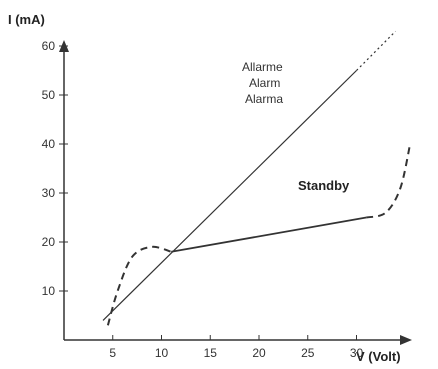 The height and width of the screenshot is (369, 438). Describe the element at coordinates (49, 95) in the screenshot. I see `y-tick-label: 50` at that location.